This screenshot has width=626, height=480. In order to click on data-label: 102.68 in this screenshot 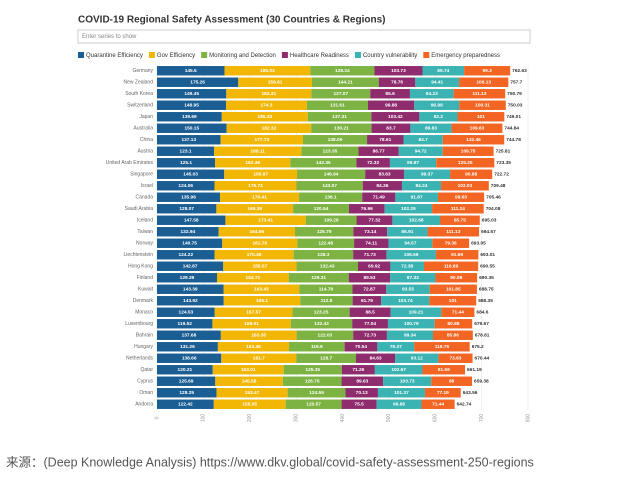, I will do `click(416, 221)`.